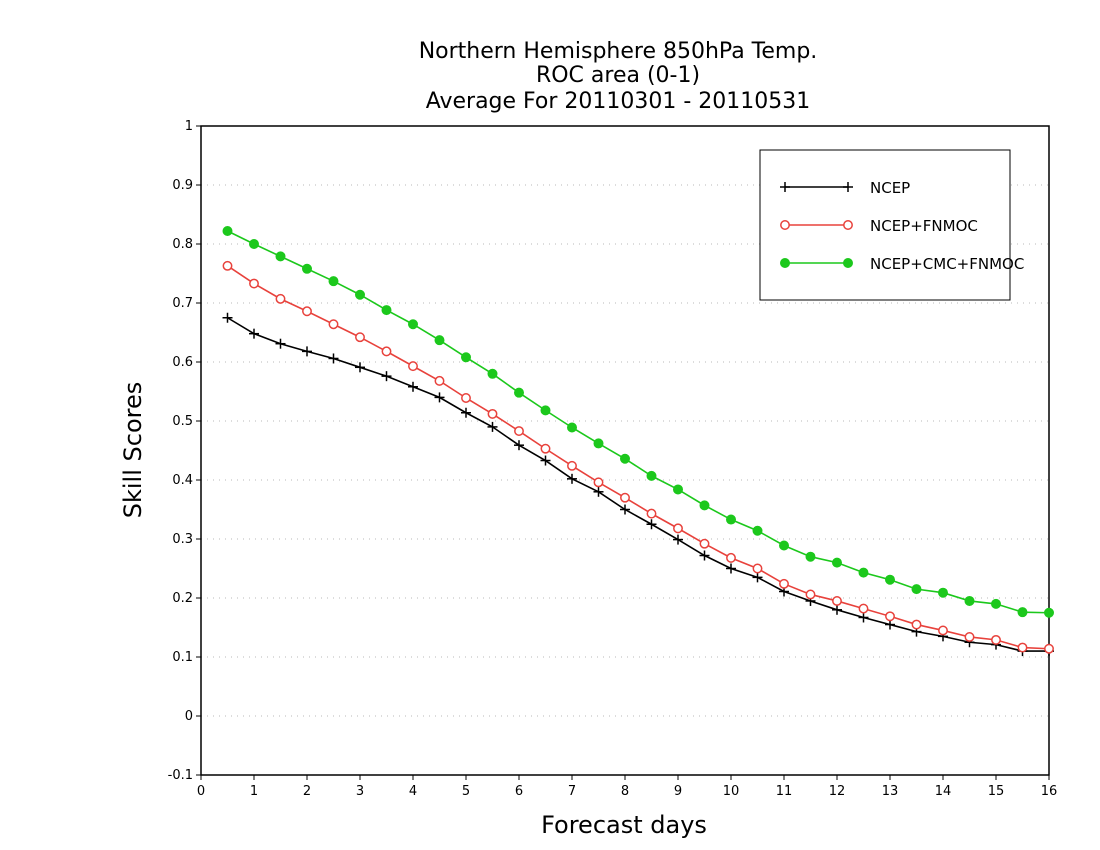 The width and height of the screenshot is (1100, 850). I want to click on y-tick-label: 0, so click(189, 716).